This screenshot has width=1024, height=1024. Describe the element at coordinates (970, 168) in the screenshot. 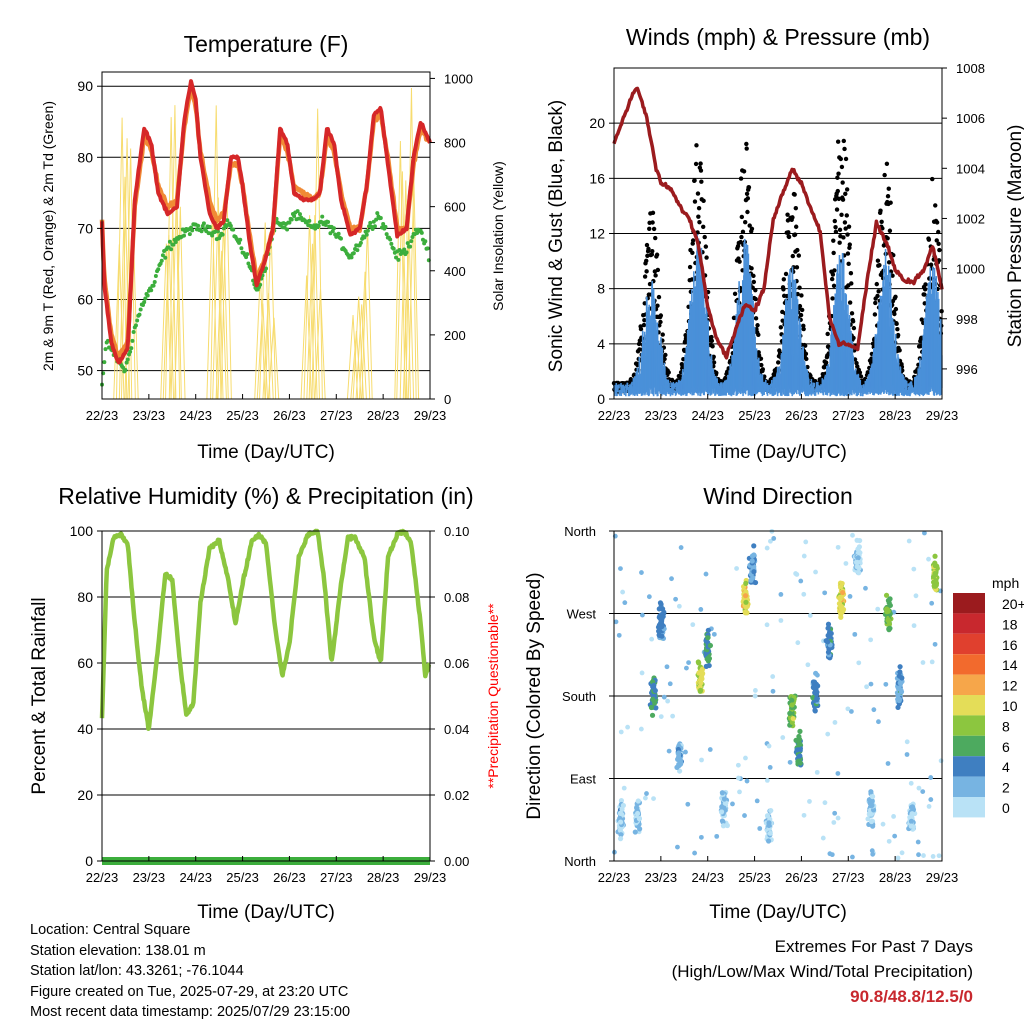

I see `y2-tick-label: 1004` at that location.